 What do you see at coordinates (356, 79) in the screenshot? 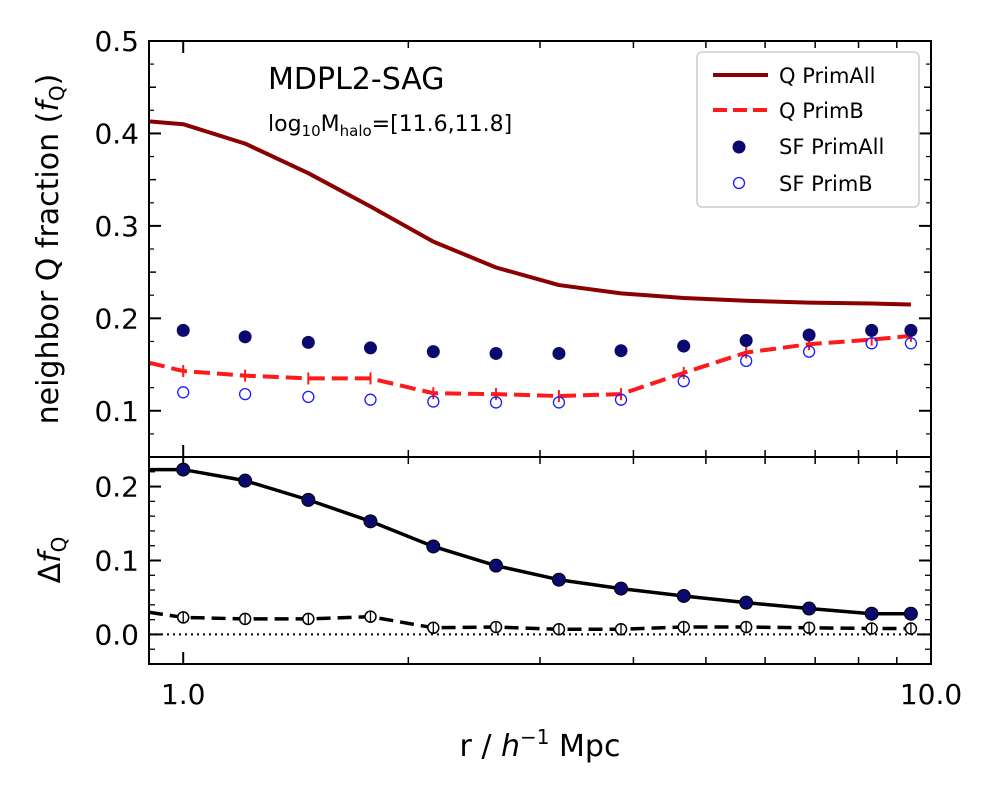
I see `top-panel-title: MDPL2-SAG` at bounding box center [356, 79].